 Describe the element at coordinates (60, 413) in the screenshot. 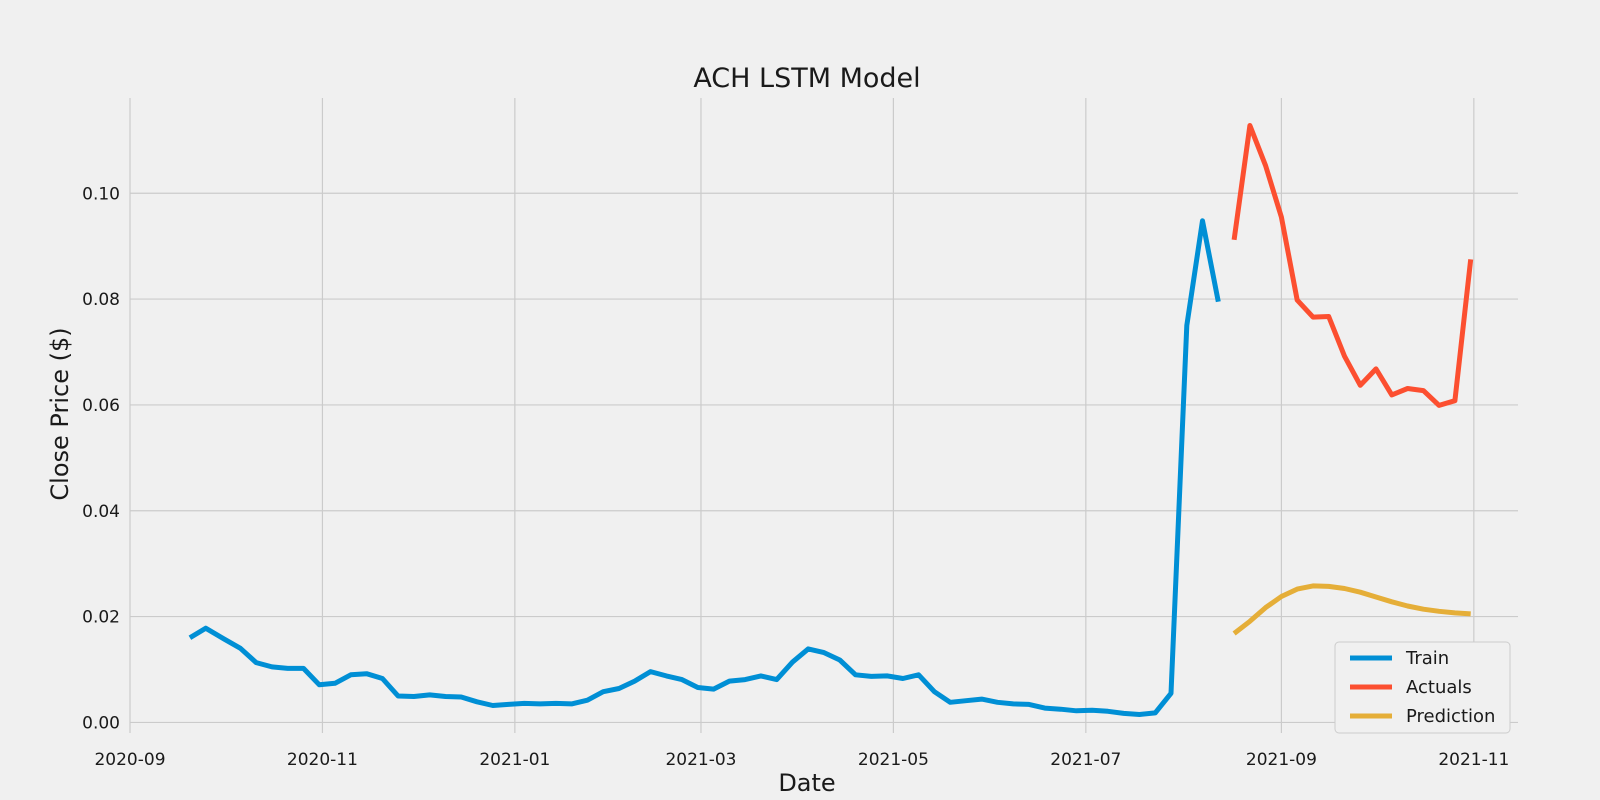

I see `y-axis-title: Close Price ($)` at that location.